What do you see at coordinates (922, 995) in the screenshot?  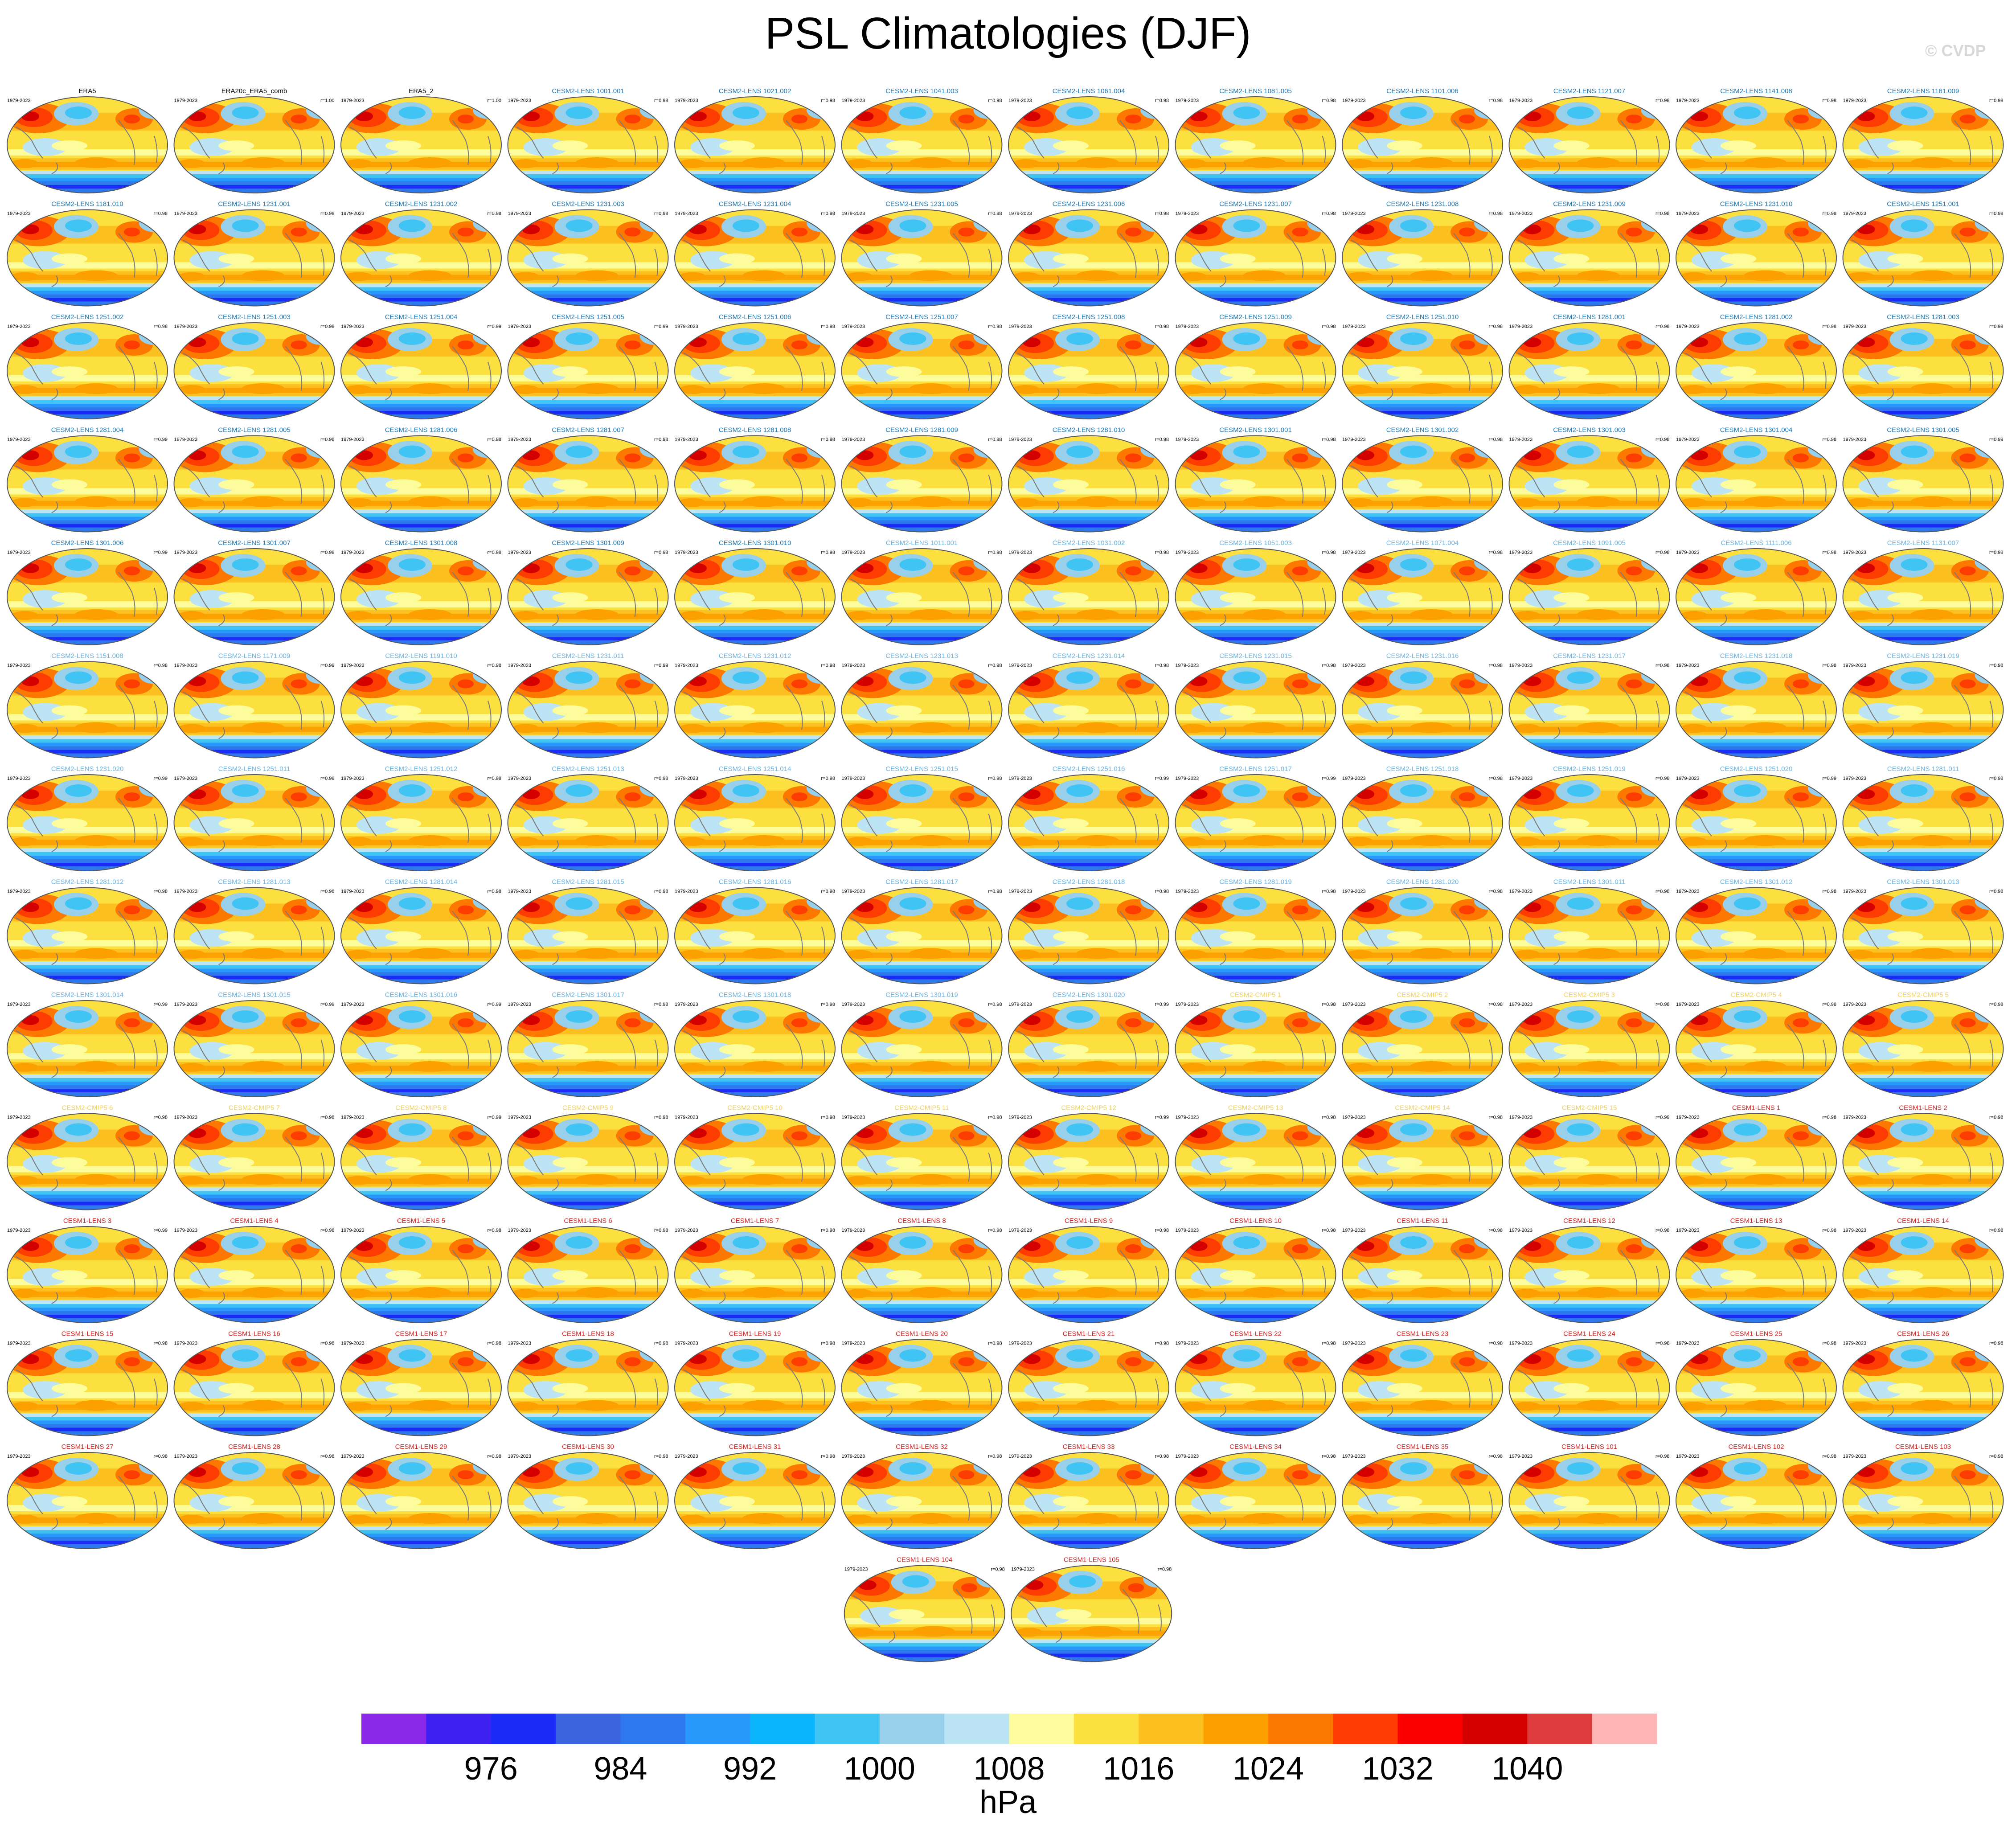 I see `panel-title: CESM2-LENS 1301.019` at bounding box center [922, 995].